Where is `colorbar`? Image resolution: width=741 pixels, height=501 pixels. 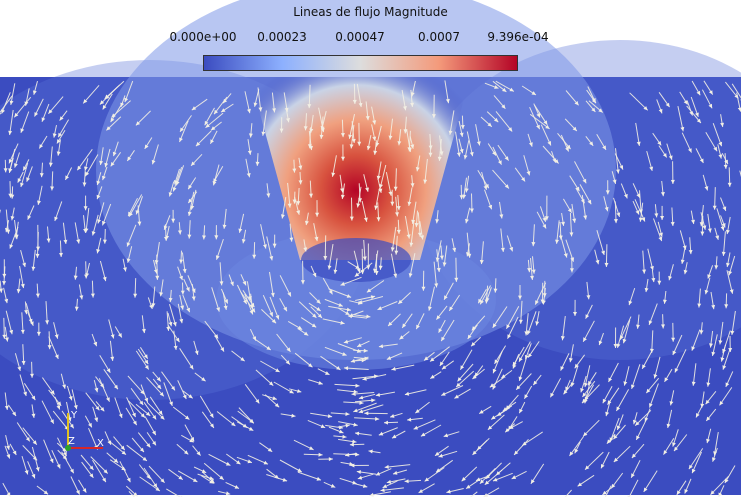
colorbar is located at coordinates (360, 63).